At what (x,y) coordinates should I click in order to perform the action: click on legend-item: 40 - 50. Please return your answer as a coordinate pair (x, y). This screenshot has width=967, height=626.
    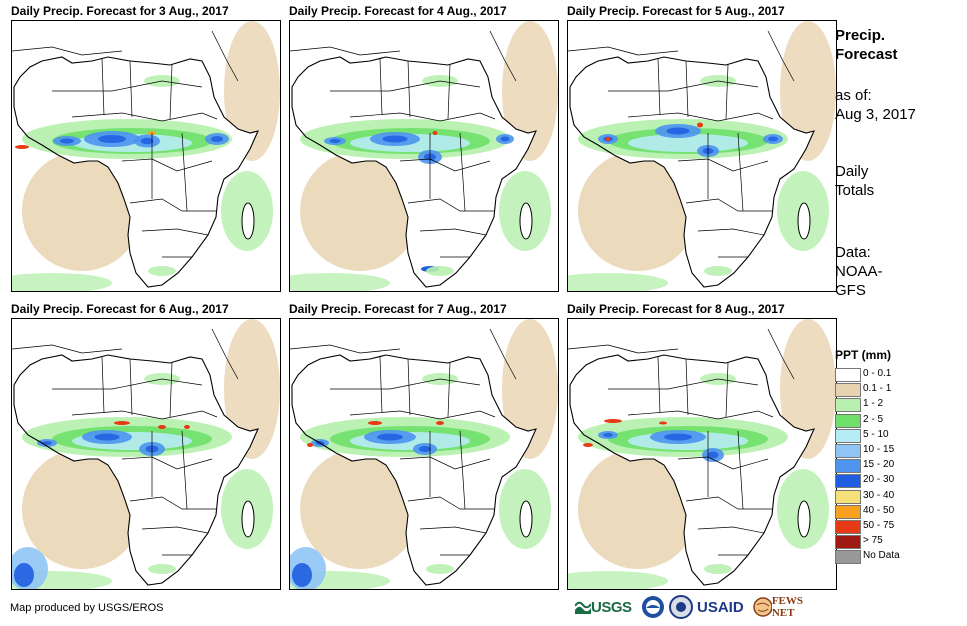
    Looking at the image, I should click on (895, 511).